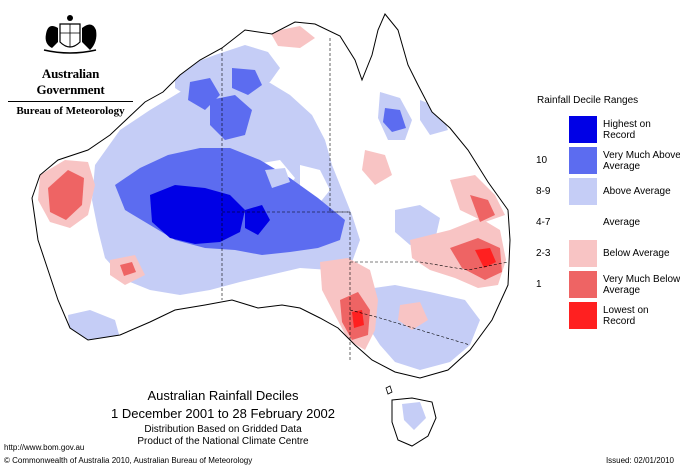 Image resolution: width=680 pixels, height=467 pixels. What do you see at coordinates (637, 191) in the screenshot?
I see `legend-label: Above Average` at bounding box center [637, 191].